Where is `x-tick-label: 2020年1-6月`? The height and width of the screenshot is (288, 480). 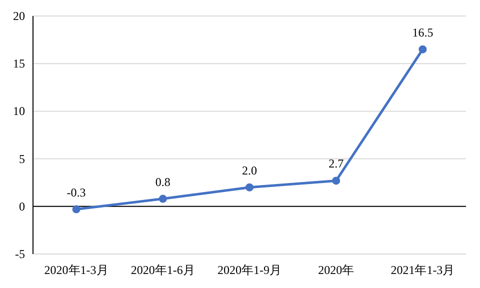
x-tick-label: 2020年1-6月 is located at coordinates (162, 270).